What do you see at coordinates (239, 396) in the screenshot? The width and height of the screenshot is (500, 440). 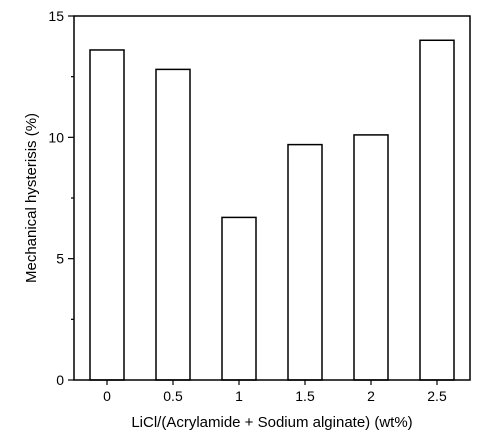 I see `x-tick-label: 1` at bounding box center [239, 396].